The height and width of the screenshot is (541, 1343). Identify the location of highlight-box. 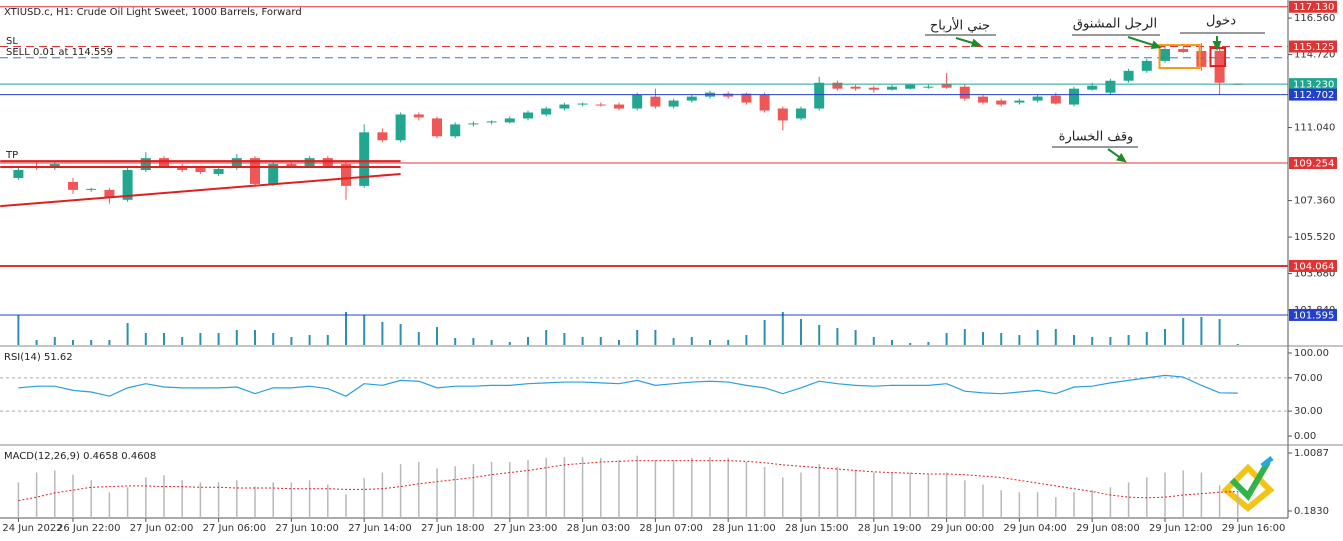
(1179, 57).